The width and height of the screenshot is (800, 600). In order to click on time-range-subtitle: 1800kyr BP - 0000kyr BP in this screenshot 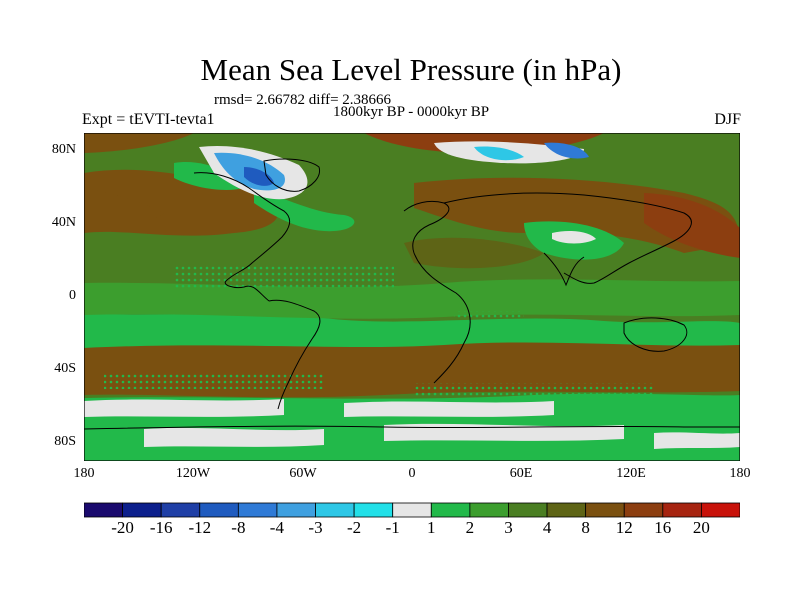, I will do `click(411, 112)`.